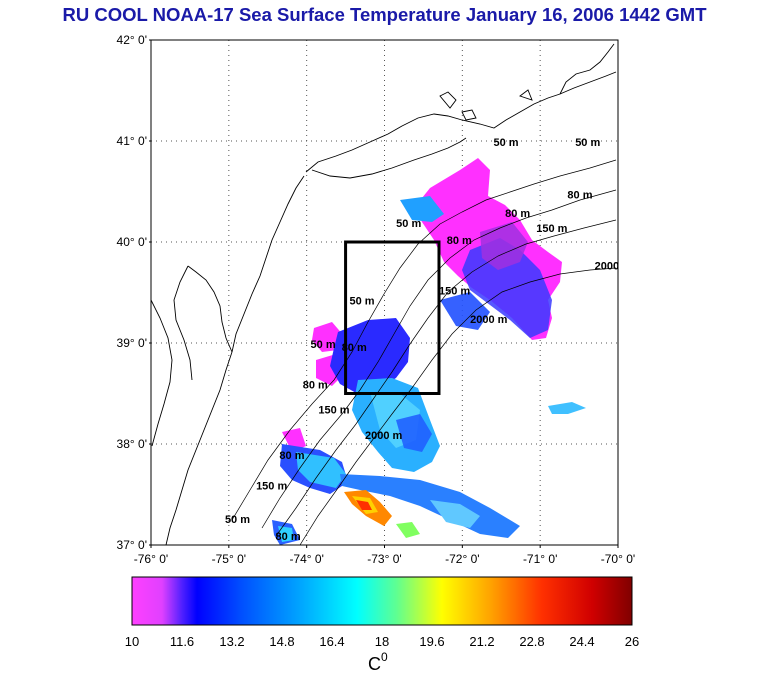 This screenshot has width=769, height=680. What do you see at coordinates (607, 266) in the screenshot?
I see `contour-label: 2000` at bounding box center [607, 266].